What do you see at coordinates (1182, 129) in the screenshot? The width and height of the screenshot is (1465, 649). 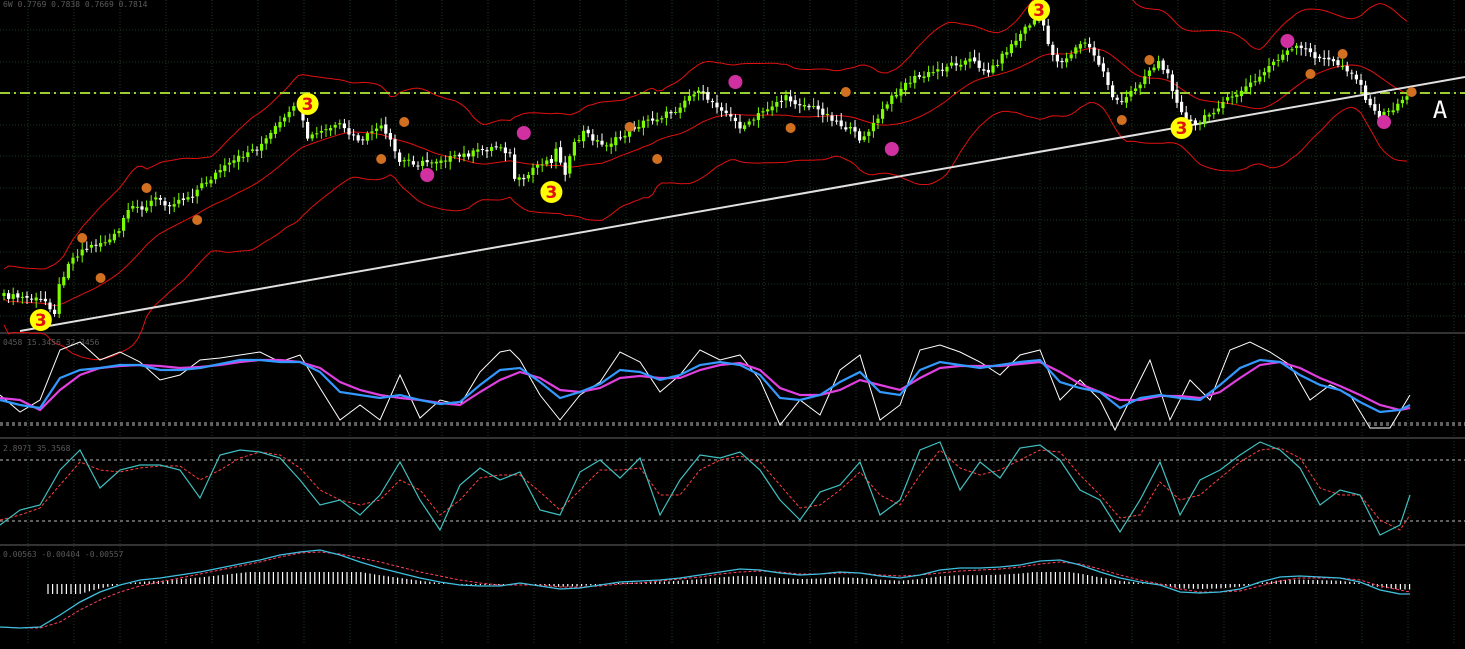 I see `badge-label: 3` at bounding box center [1182, 129].